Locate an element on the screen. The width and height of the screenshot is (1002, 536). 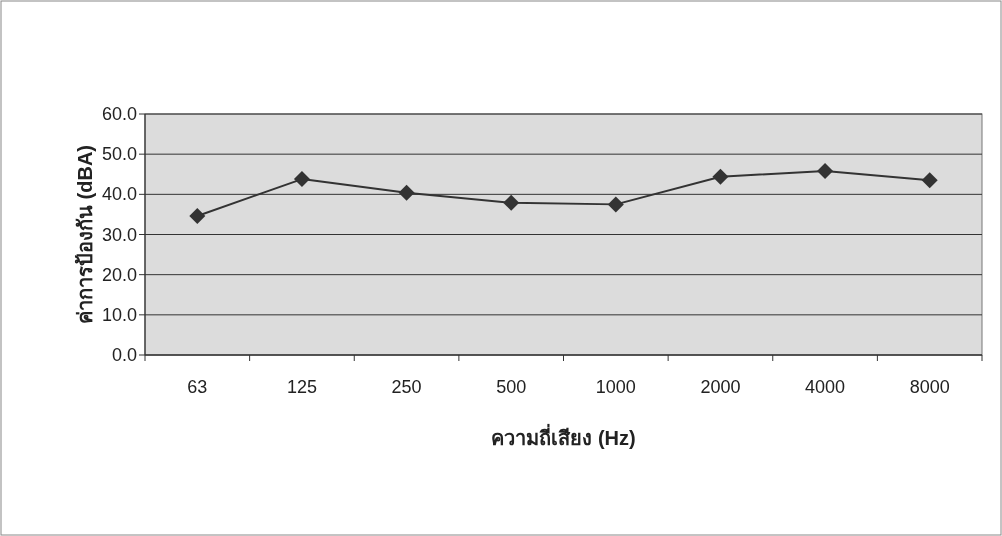
y-tick-label: 50.0 is located at coordinates (119, 154).